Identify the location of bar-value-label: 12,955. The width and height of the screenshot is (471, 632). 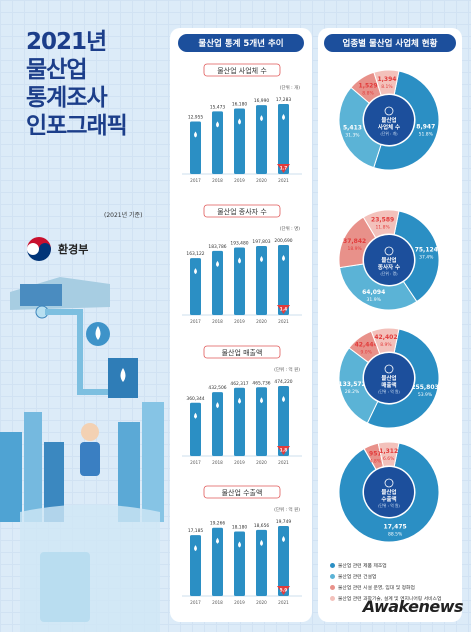
(196, 118).